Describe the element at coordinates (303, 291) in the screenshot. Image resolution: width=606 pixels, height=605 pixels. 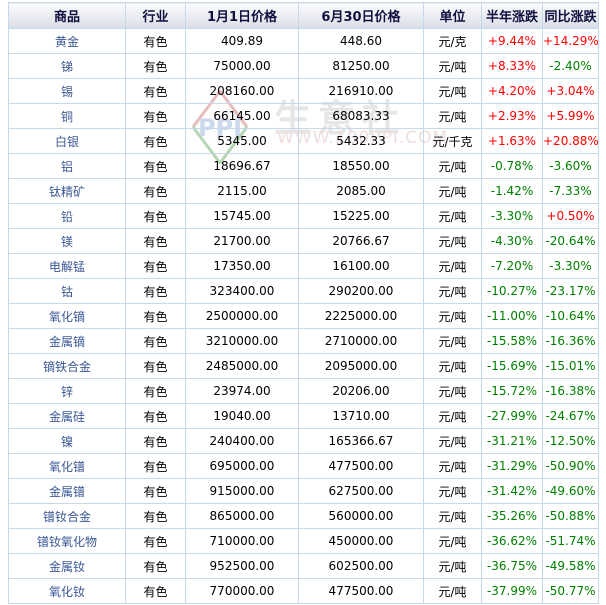
I see `table-row: 钴有色 323400.00 290200.00 元/吨 -10.27% -23.17%` at that location.